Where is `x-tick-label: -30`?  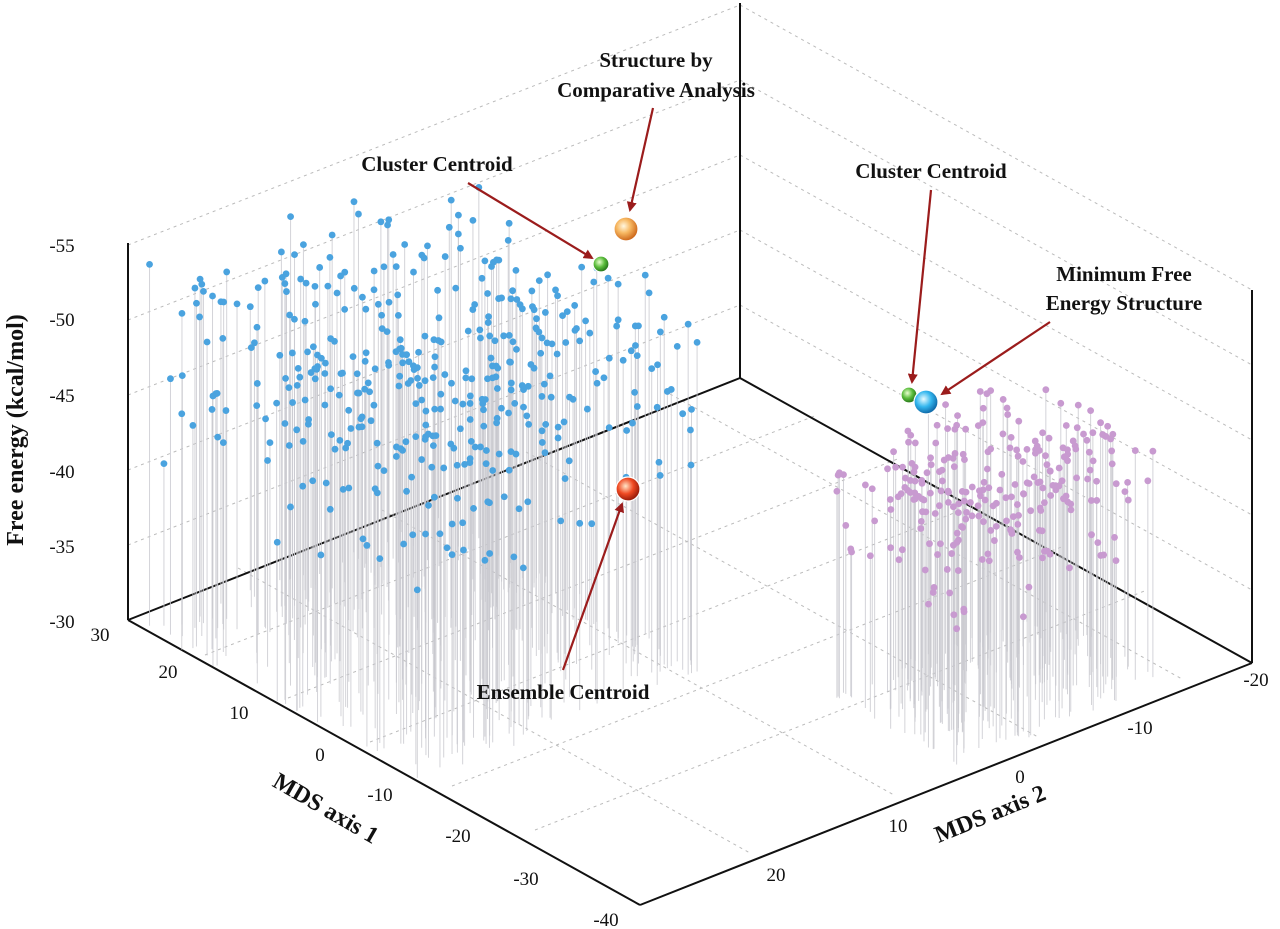
x-tick-label: -30 is located at coordinates (525, 879).